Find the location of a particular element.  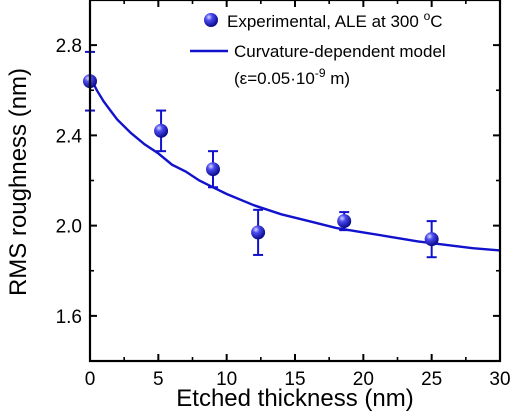

legend-label-experimental: Experimental, ALE at 300 oC is located at coordinates (335, 20).